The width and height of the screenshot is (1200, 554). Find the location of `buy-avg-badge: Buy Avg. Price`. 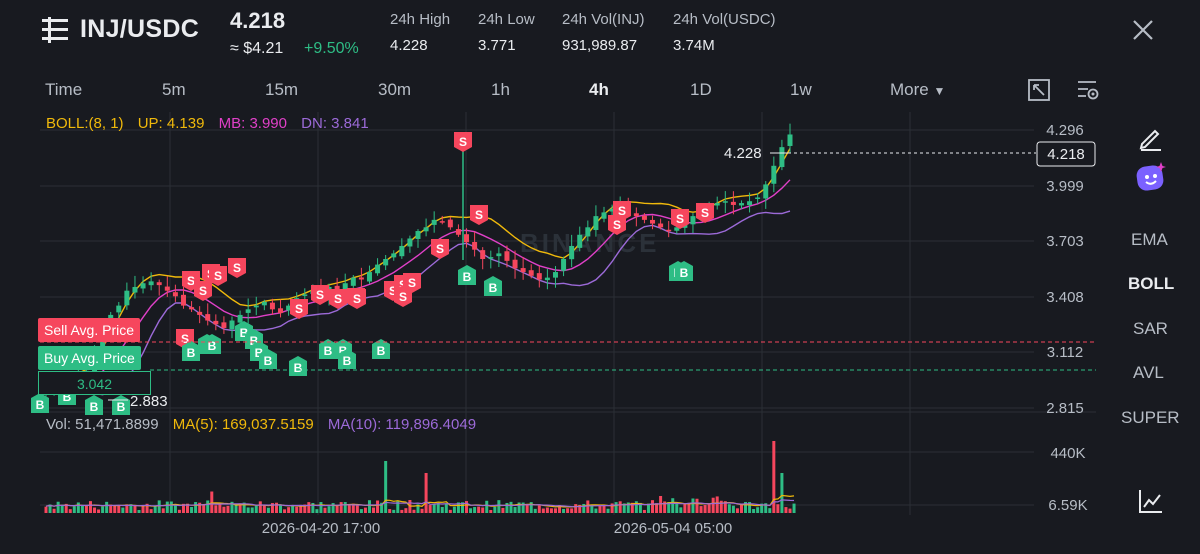

buy-avg-badge: Buy Avg. Price is located at coordinates (89, 358).